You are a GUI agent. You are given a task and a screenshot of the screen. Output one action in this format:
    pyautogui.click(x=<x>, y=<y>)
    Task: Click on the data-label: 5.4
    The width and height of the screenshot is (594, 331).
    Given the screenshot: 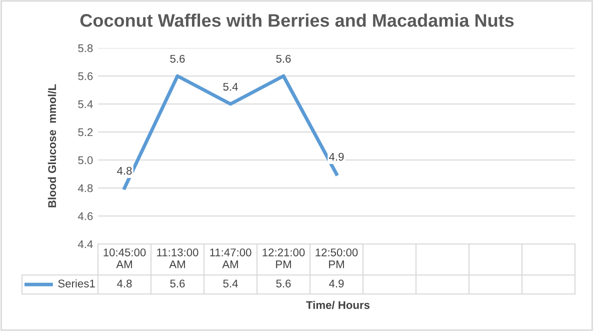 What is the action you would take?
    pyautogui.click(x=230, y=86)
    